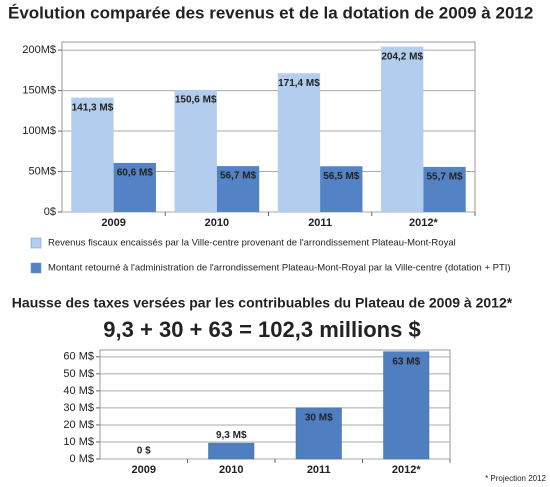  I want to click on value-label: 55,7 M$, so click(444, 177).